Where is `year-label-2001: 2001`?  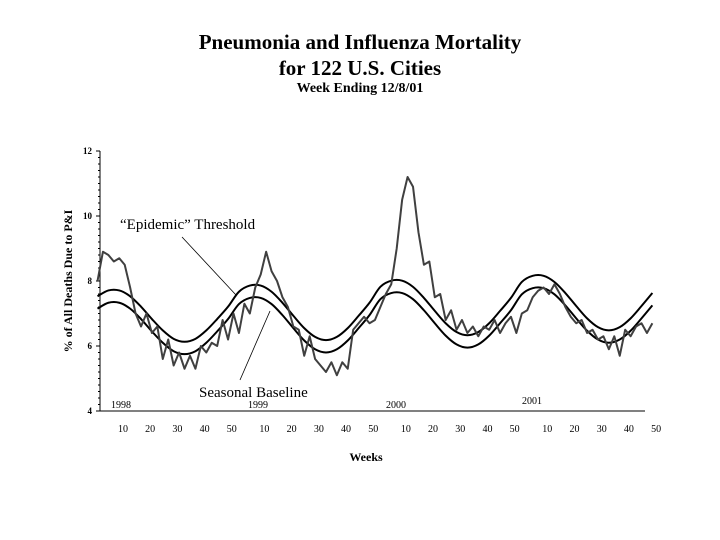 year-label-2001: 2001 is located at coordinates (532, 401).